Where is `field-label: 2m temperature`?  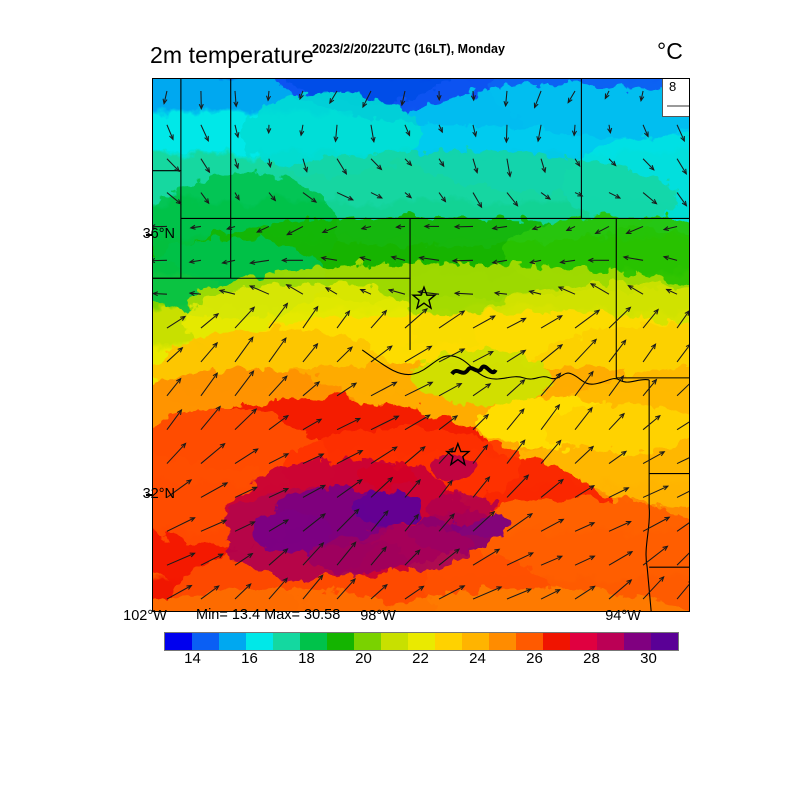
field-label: 2m temperature is located at coordinates (232, 55).